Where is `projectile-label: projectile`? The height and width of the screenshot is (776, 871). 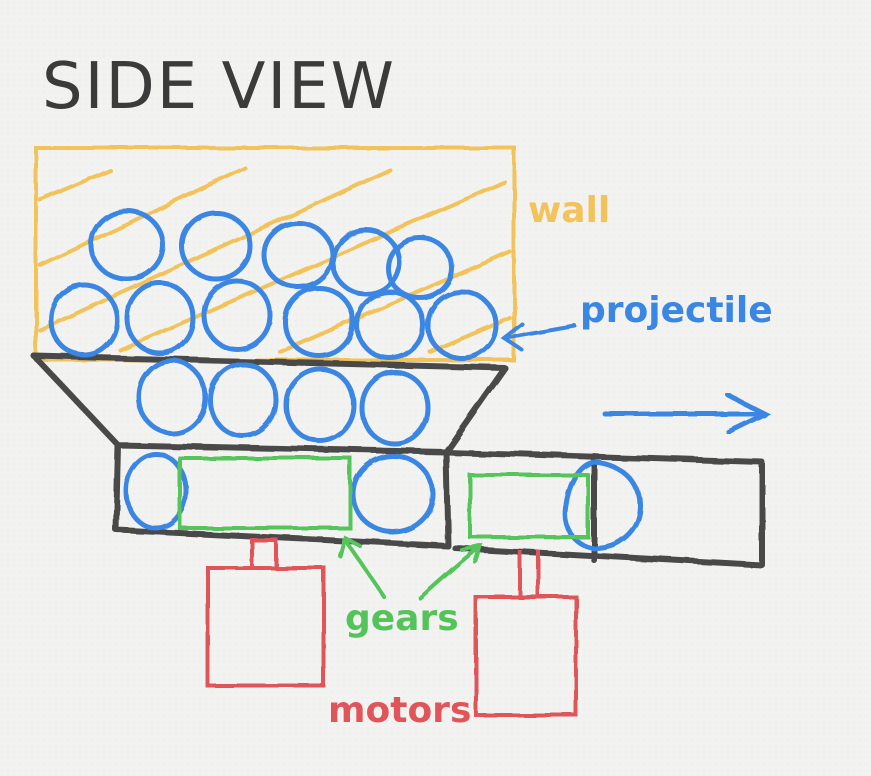
projectile-label: projectile is located at coordinates (676, 310).